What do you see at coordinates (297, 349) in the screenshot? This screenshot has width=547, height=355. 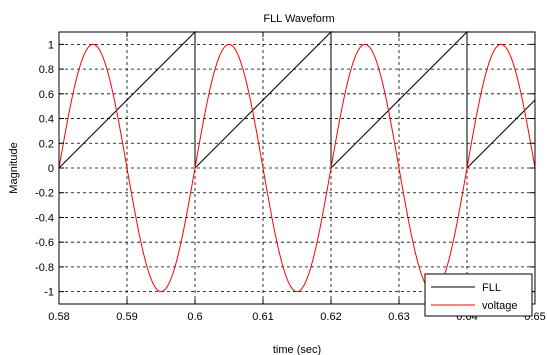 I see `x-axis-label: time (sec)` at bounding box center [297, 349].